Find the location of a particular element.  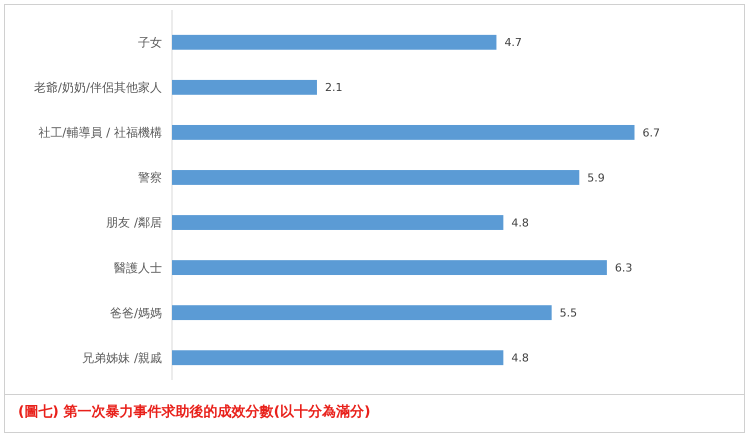

data-label: 6.3 is located at coordinates (623, 267).